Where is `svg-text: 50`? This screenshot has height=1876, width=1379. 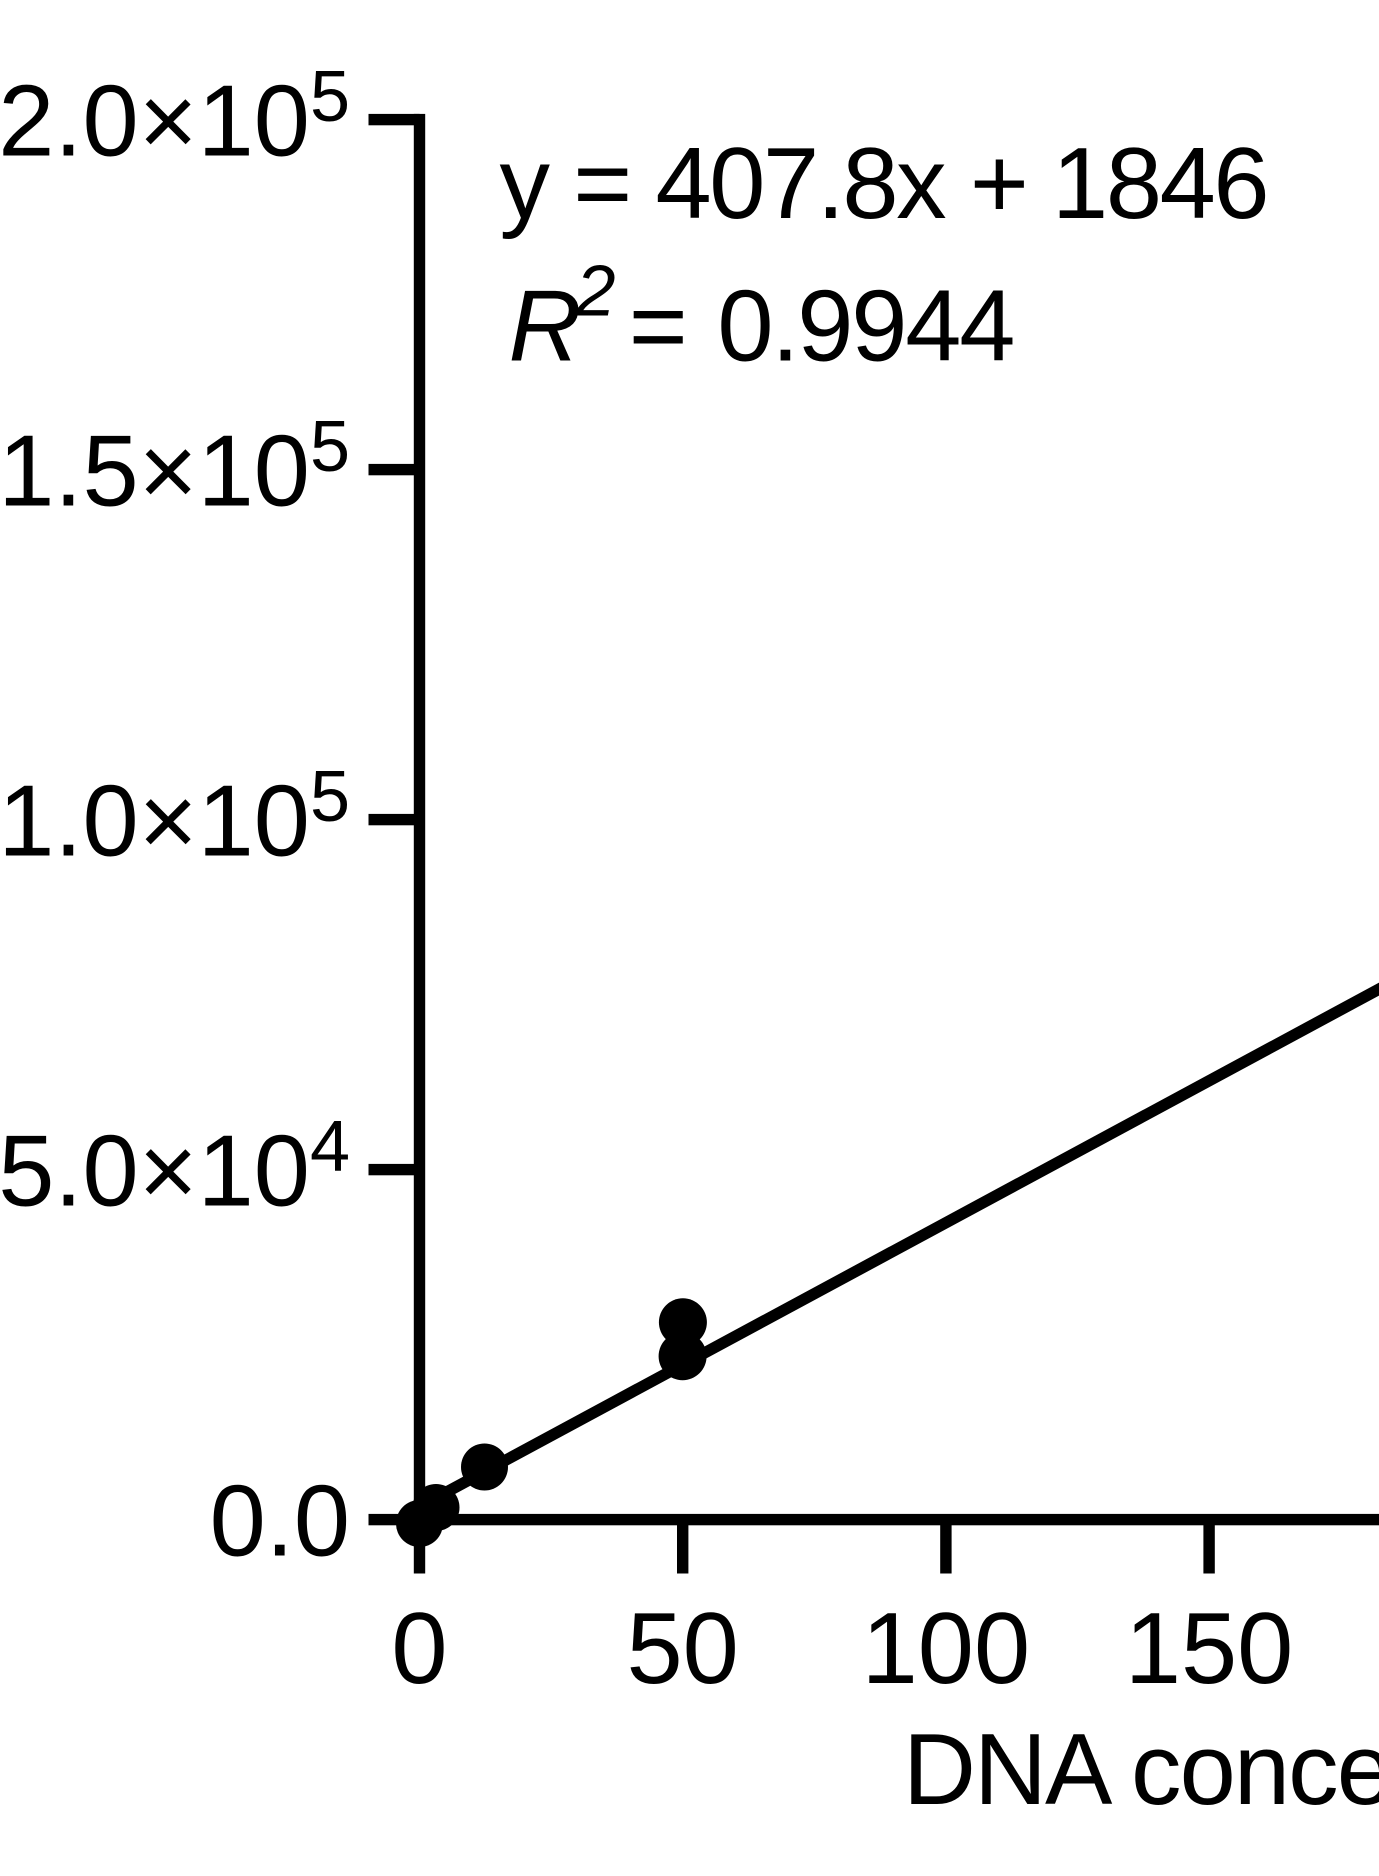 svg-text: 50 is located at coordinates (683, 1649).